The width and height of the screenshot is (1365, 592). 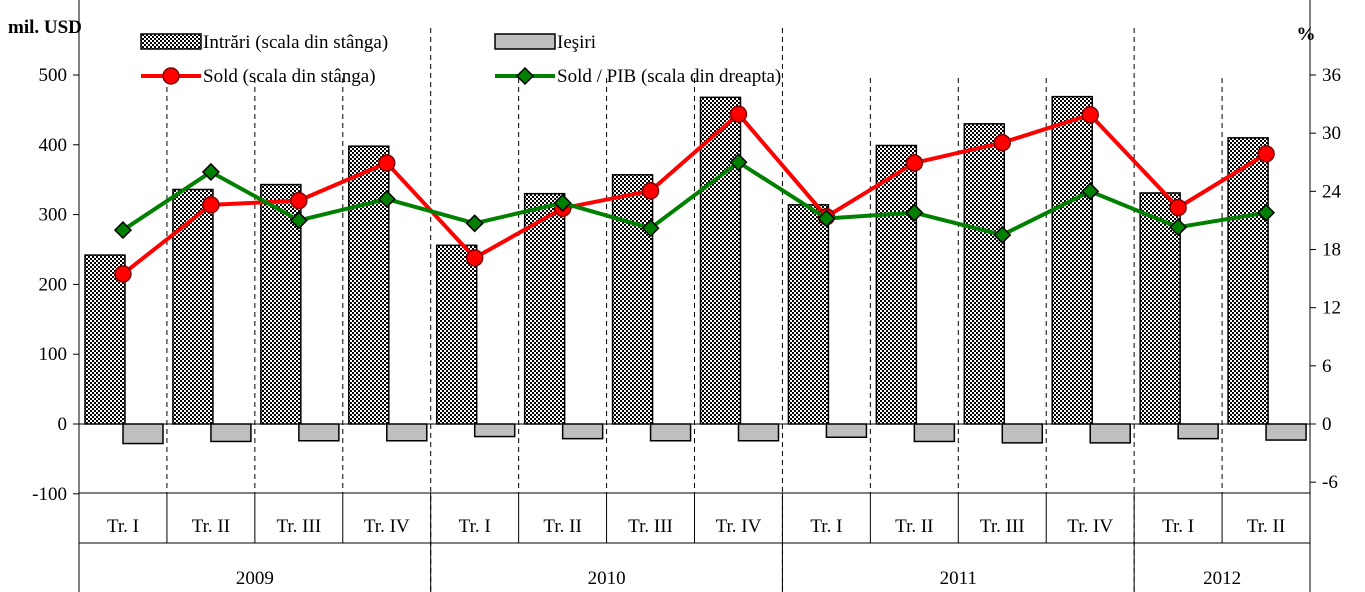 I want to click on right-tick-label: 0, so click(x=1327, y=424).